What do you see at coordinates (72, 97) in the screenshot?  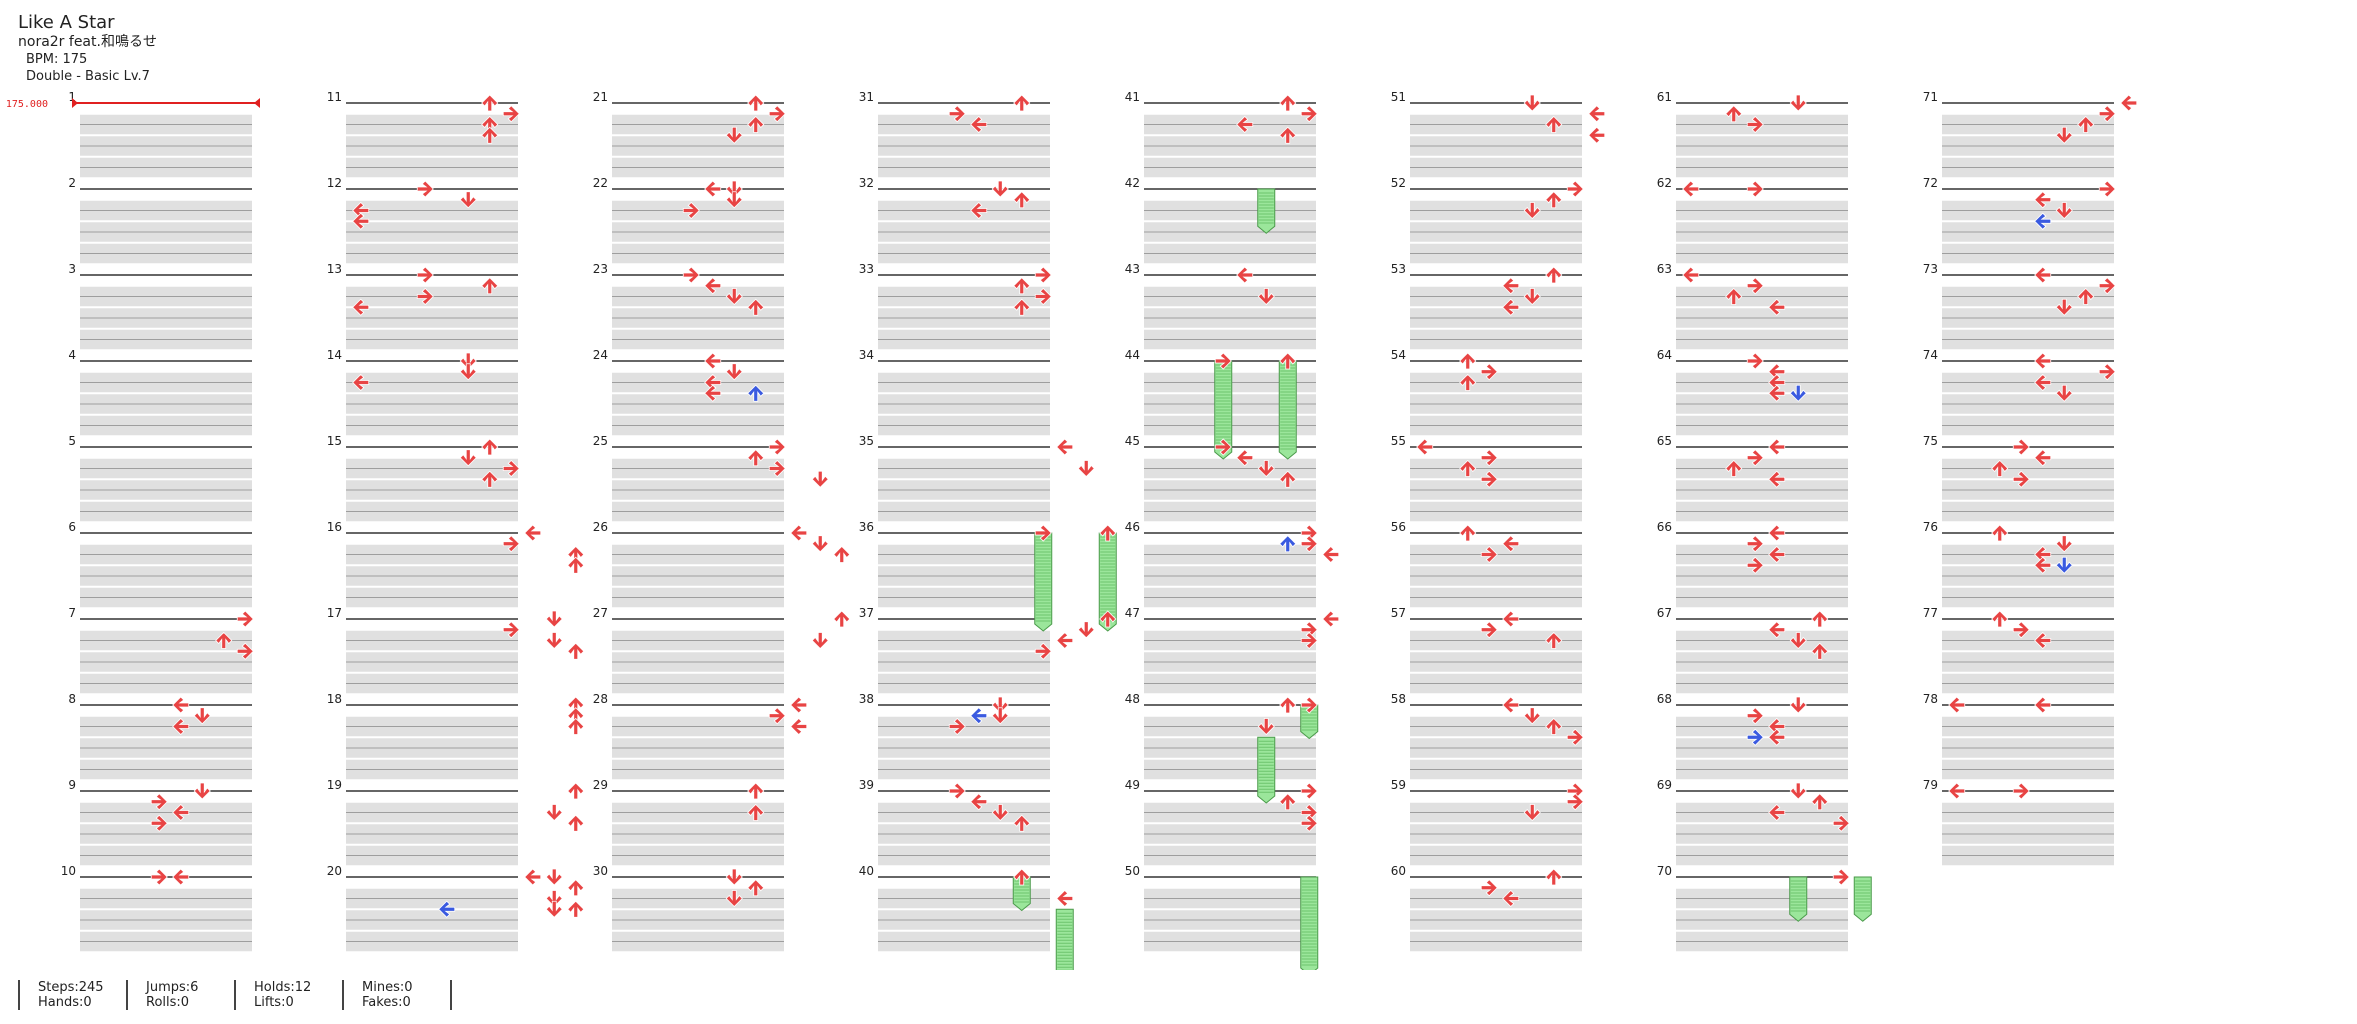 I see `measure-number: 1` at bounding box center [72, 97].